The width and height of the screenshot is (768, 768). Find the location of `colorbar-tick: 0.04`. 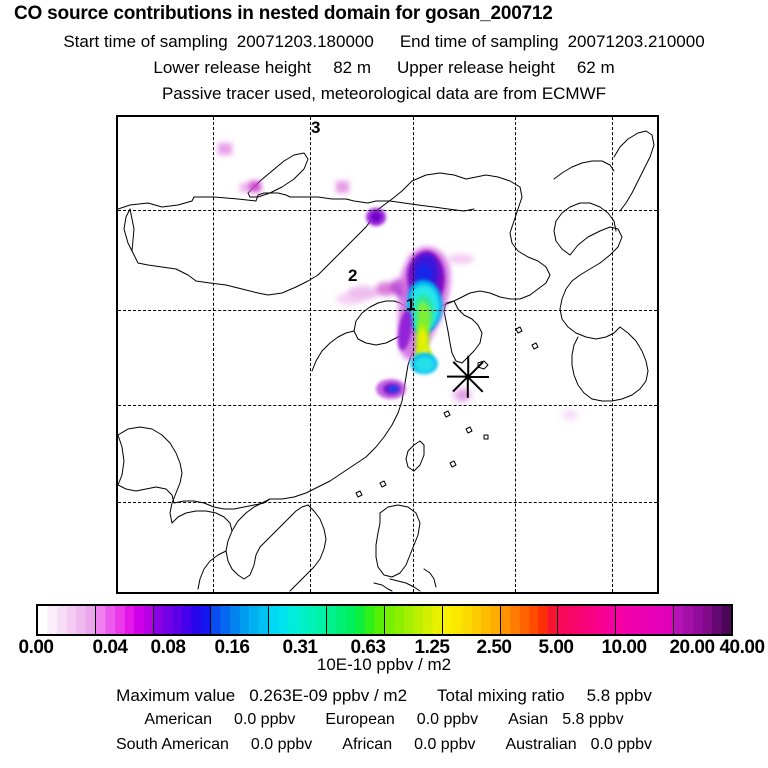

colorbar-tick: 0.04 is located at coordinates (110, 647).